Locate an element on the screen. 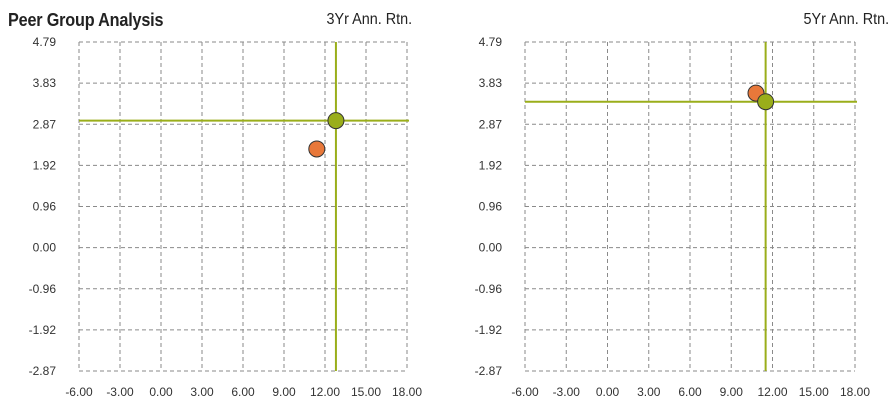 The height and width of the screenshot is (403, 895). chart-title-3yr: 3Yr Ann. Rtn. is located at coordinates (369, 19).